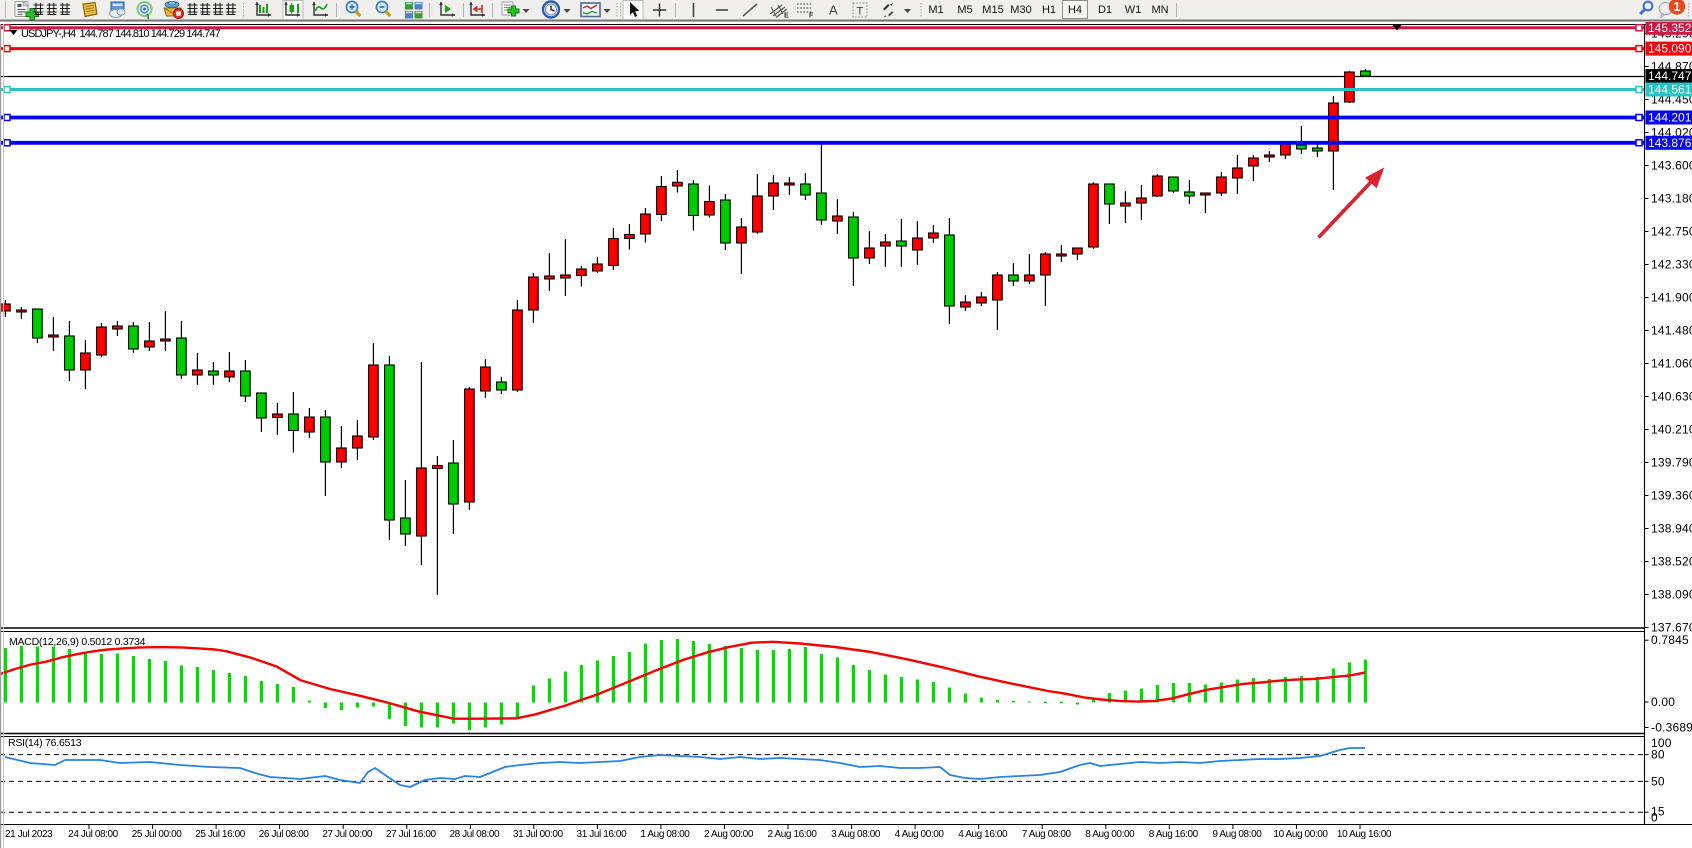 This screenshot has height=848, width=1692. Describe the element at coordinates (1670, 28) in the screenshot. I see `svg-text: 145.352` at that location.